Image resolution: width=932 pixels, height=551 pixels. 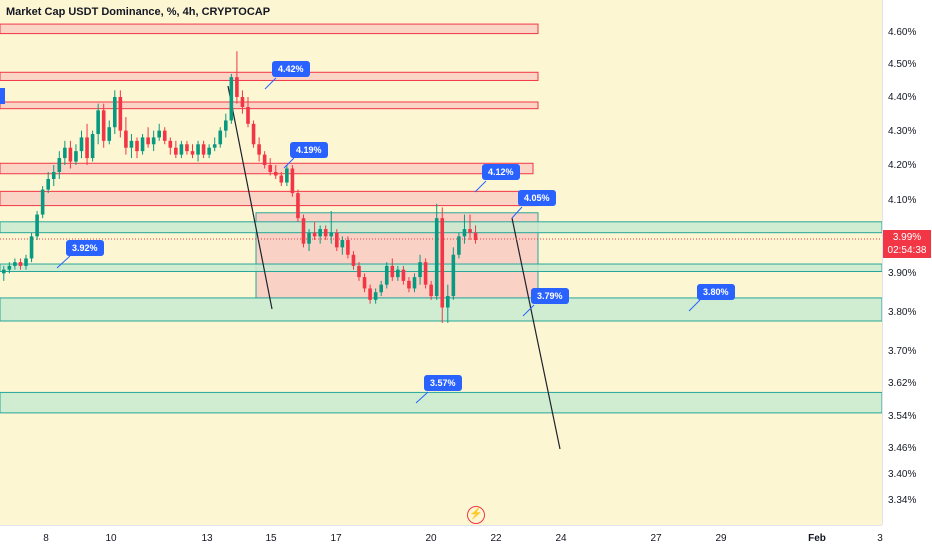 I want to click on callout-3-92: 3.92%, so click(x=85, y=248).